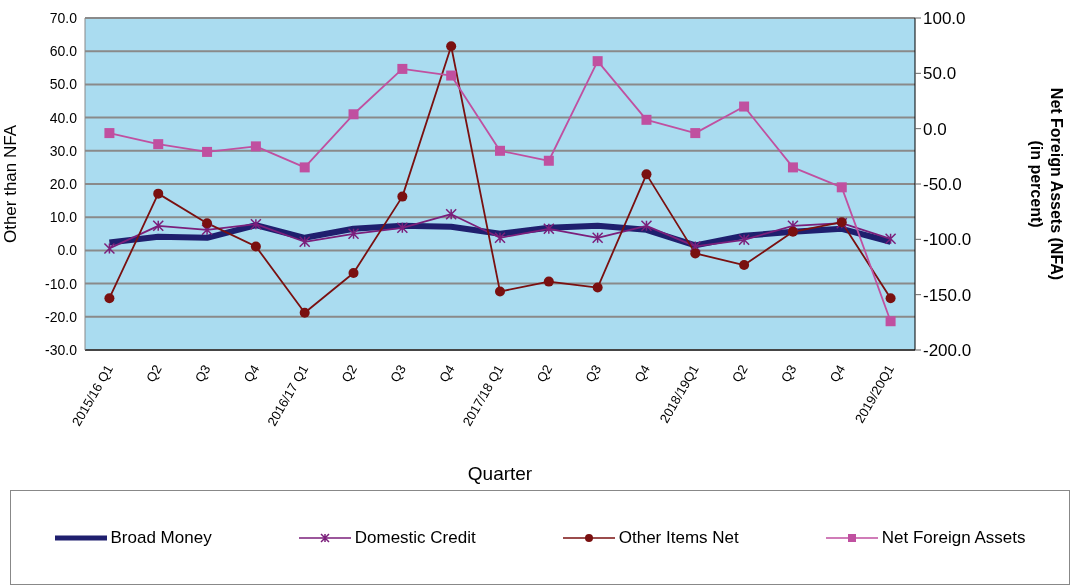 This screenshot has height=586, width=1072. Describe the element at coordinates (61, 316) in the screenshot. I see `y-tick-label: -20.0` at that location.